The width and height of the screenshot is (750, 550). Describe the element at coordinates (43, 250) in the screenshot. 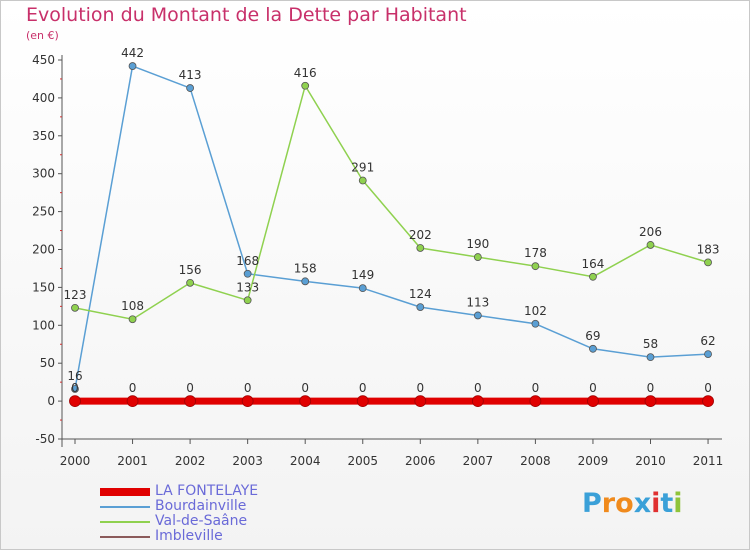

I see `y-tick-label: 200` at that location.